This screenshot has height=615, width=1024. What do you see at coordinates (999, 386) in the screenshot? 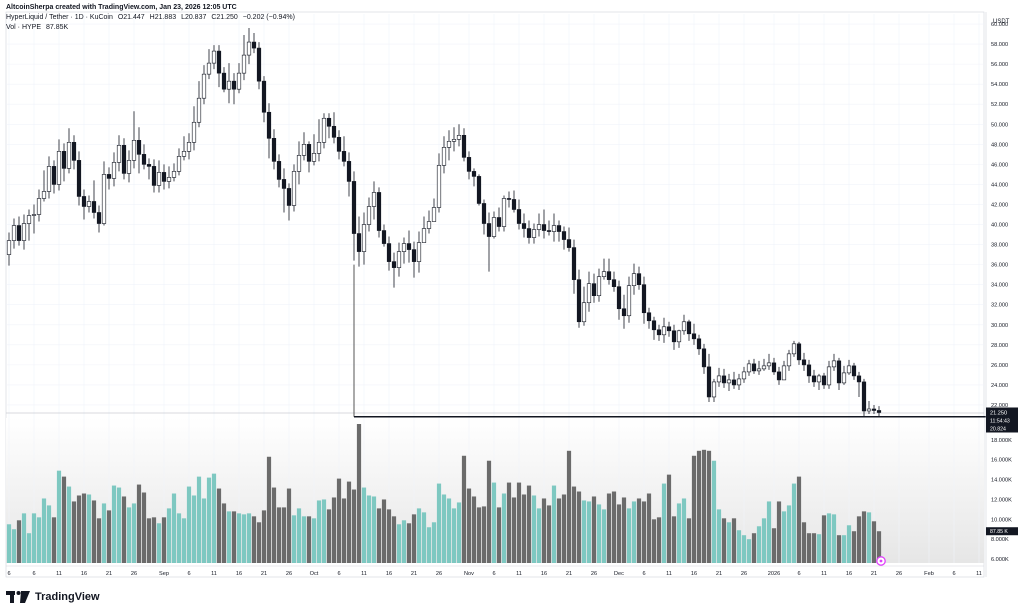
I see `price-tick-label: 24.000` at bounding box center [999, 386].